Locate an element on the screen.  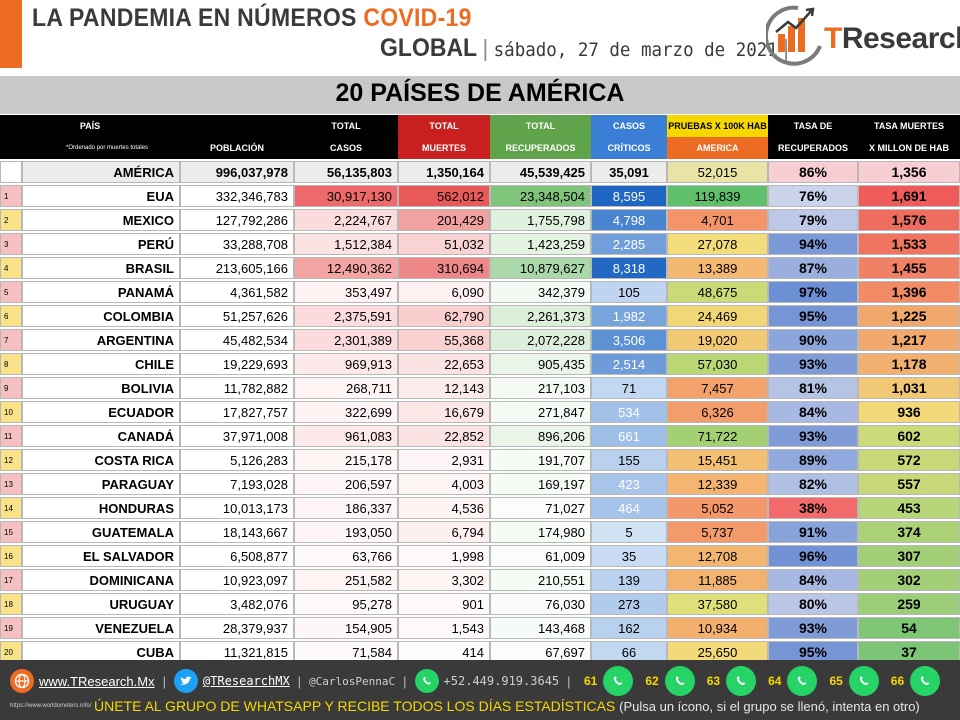
cell-death-rate: 37 is located at coordinates (909, 652).